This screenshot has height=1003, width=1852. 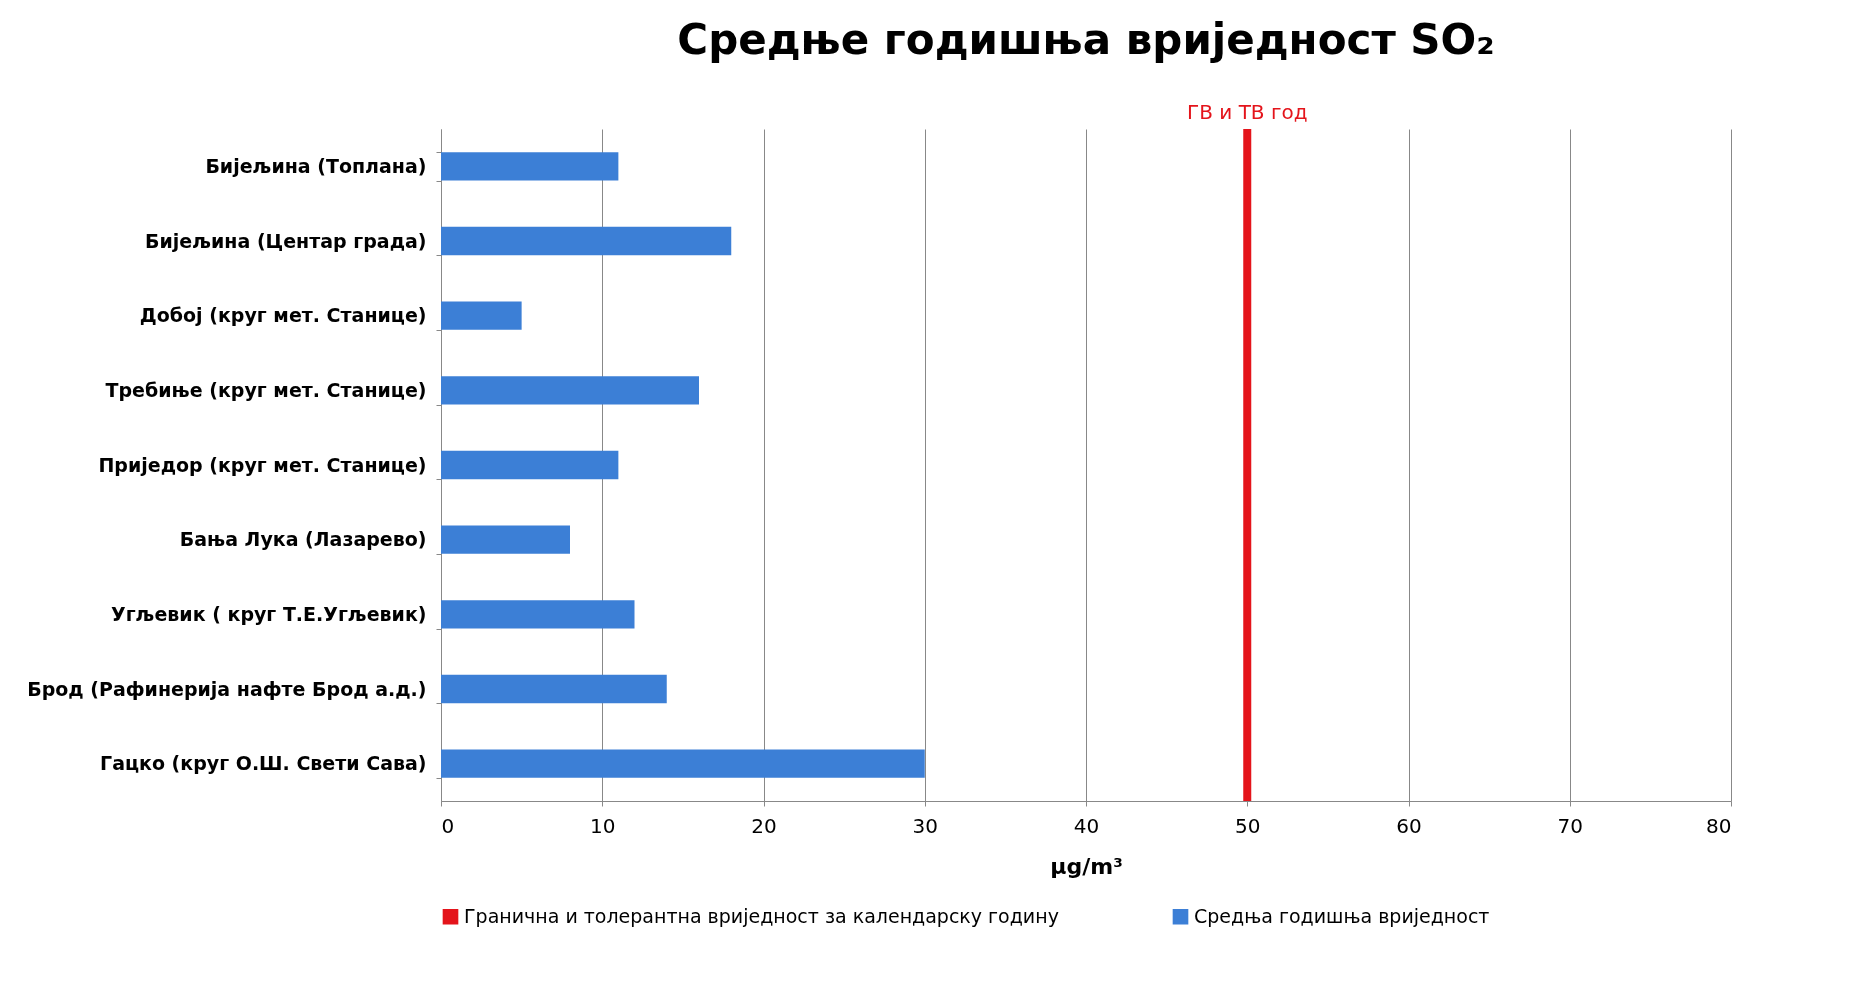 I want to click on y-tick-label: Приједор (круг мет. Станице), so click(x=262, y=464).